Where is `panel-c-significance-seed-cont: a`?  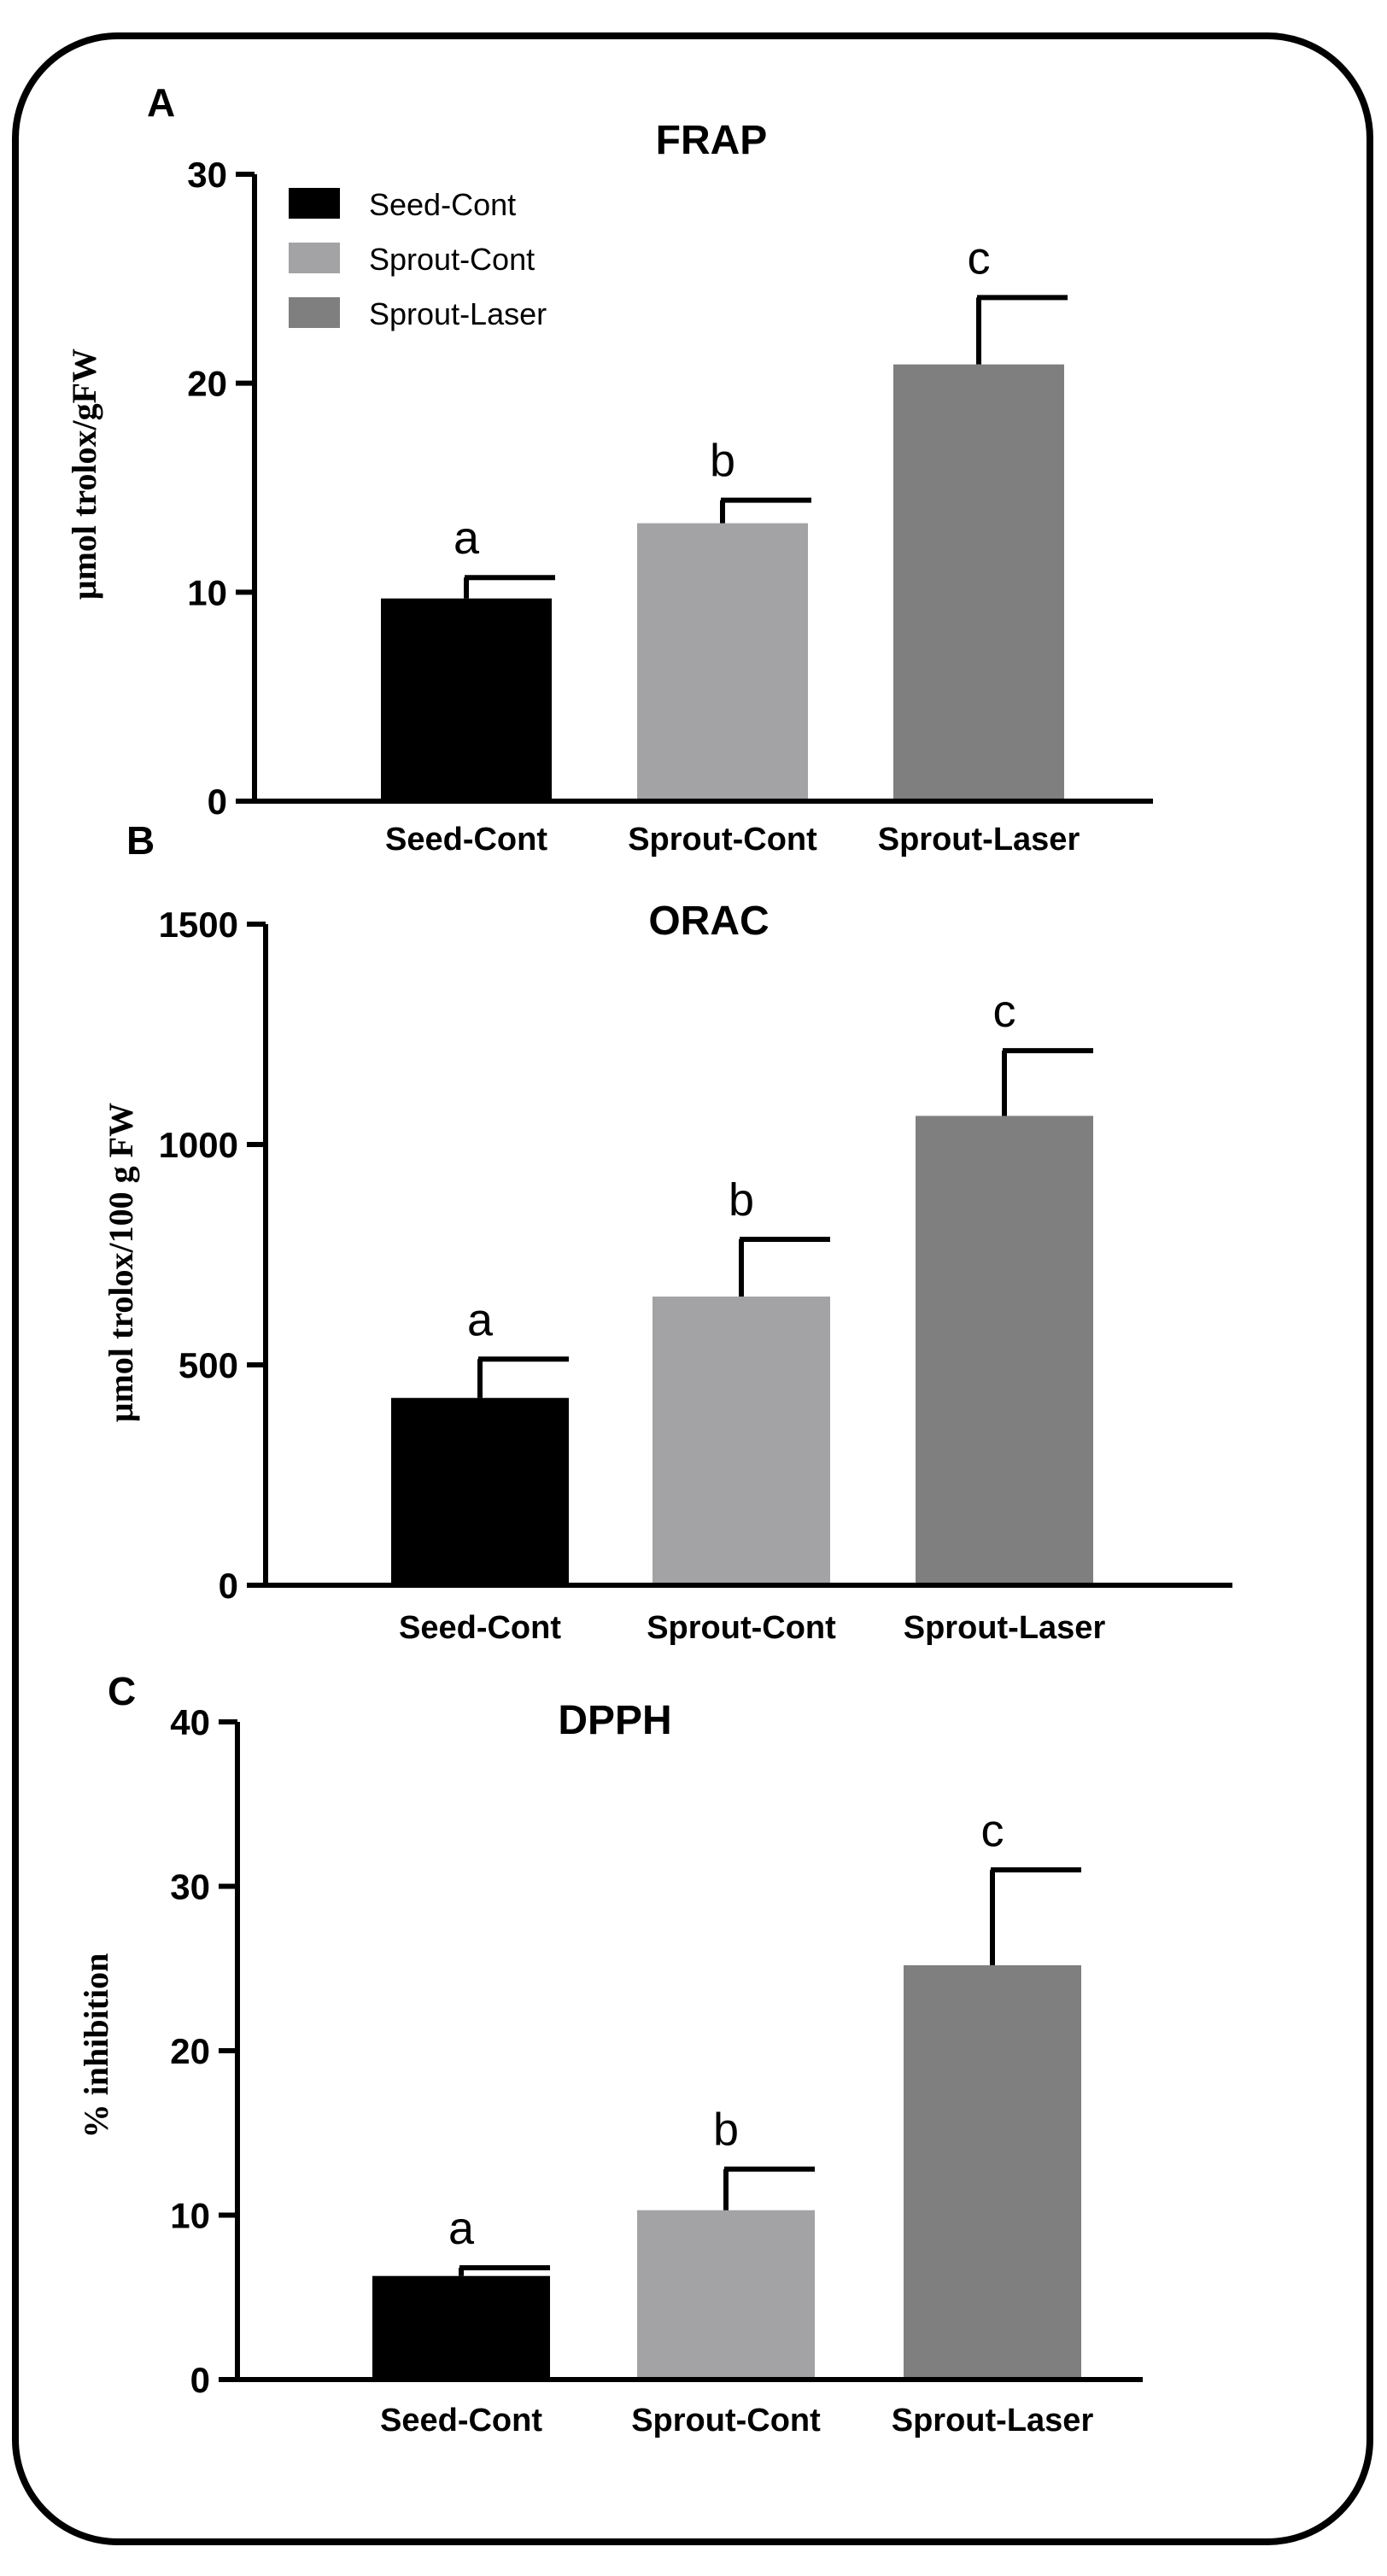 panel-c-significance-seed-cont: a is located at coordinates (461, 2228).